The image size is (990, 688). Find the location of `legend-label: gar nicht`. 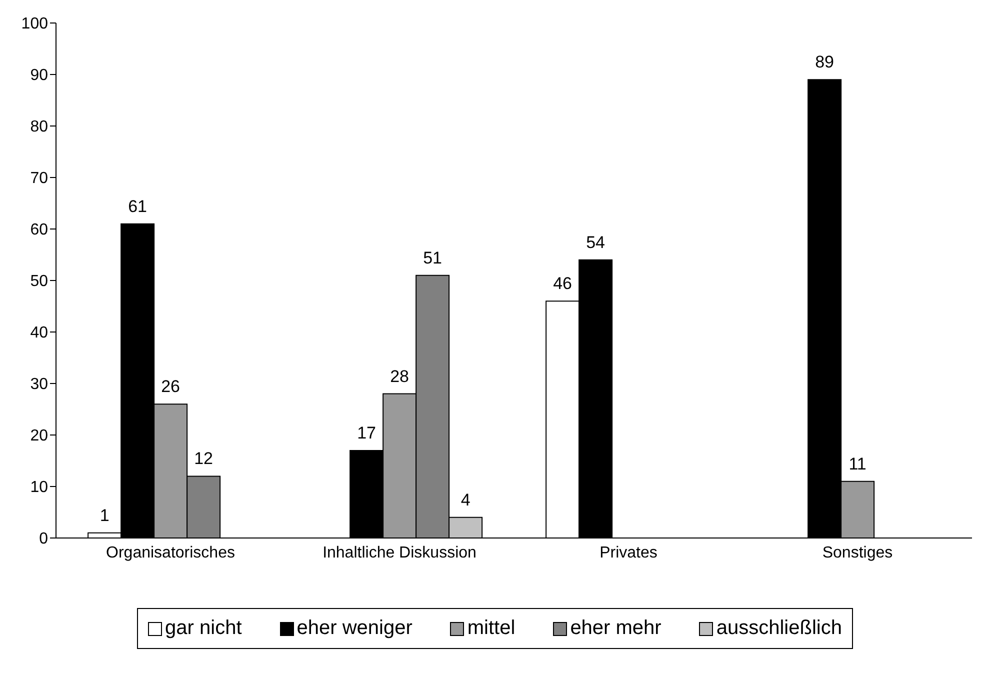

legend-label: gar nicht is located at coordinates (203, 628).